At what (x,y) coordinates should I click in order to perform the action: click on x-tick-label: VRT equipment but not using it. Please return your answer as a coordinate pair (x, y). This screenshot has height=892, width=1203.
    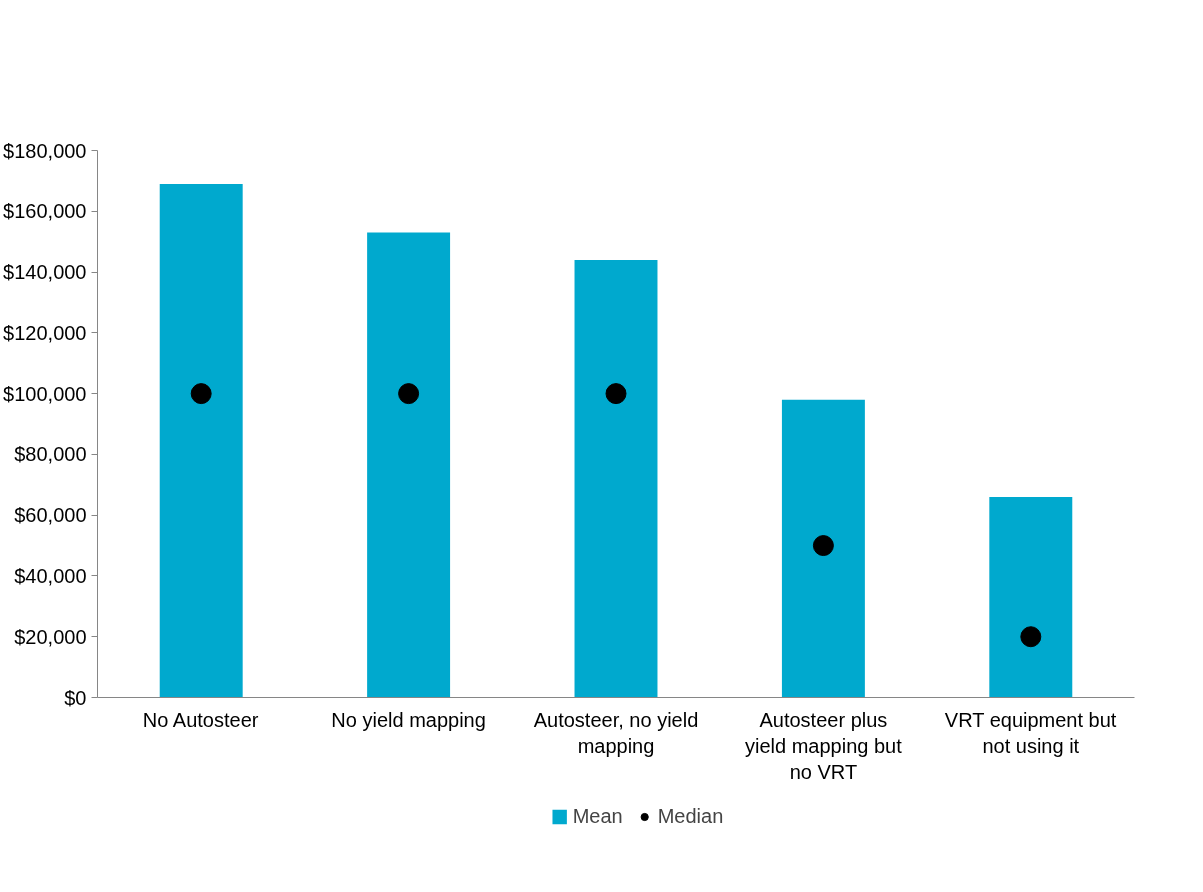
    Looking at the image, I should click on (1030, 732).